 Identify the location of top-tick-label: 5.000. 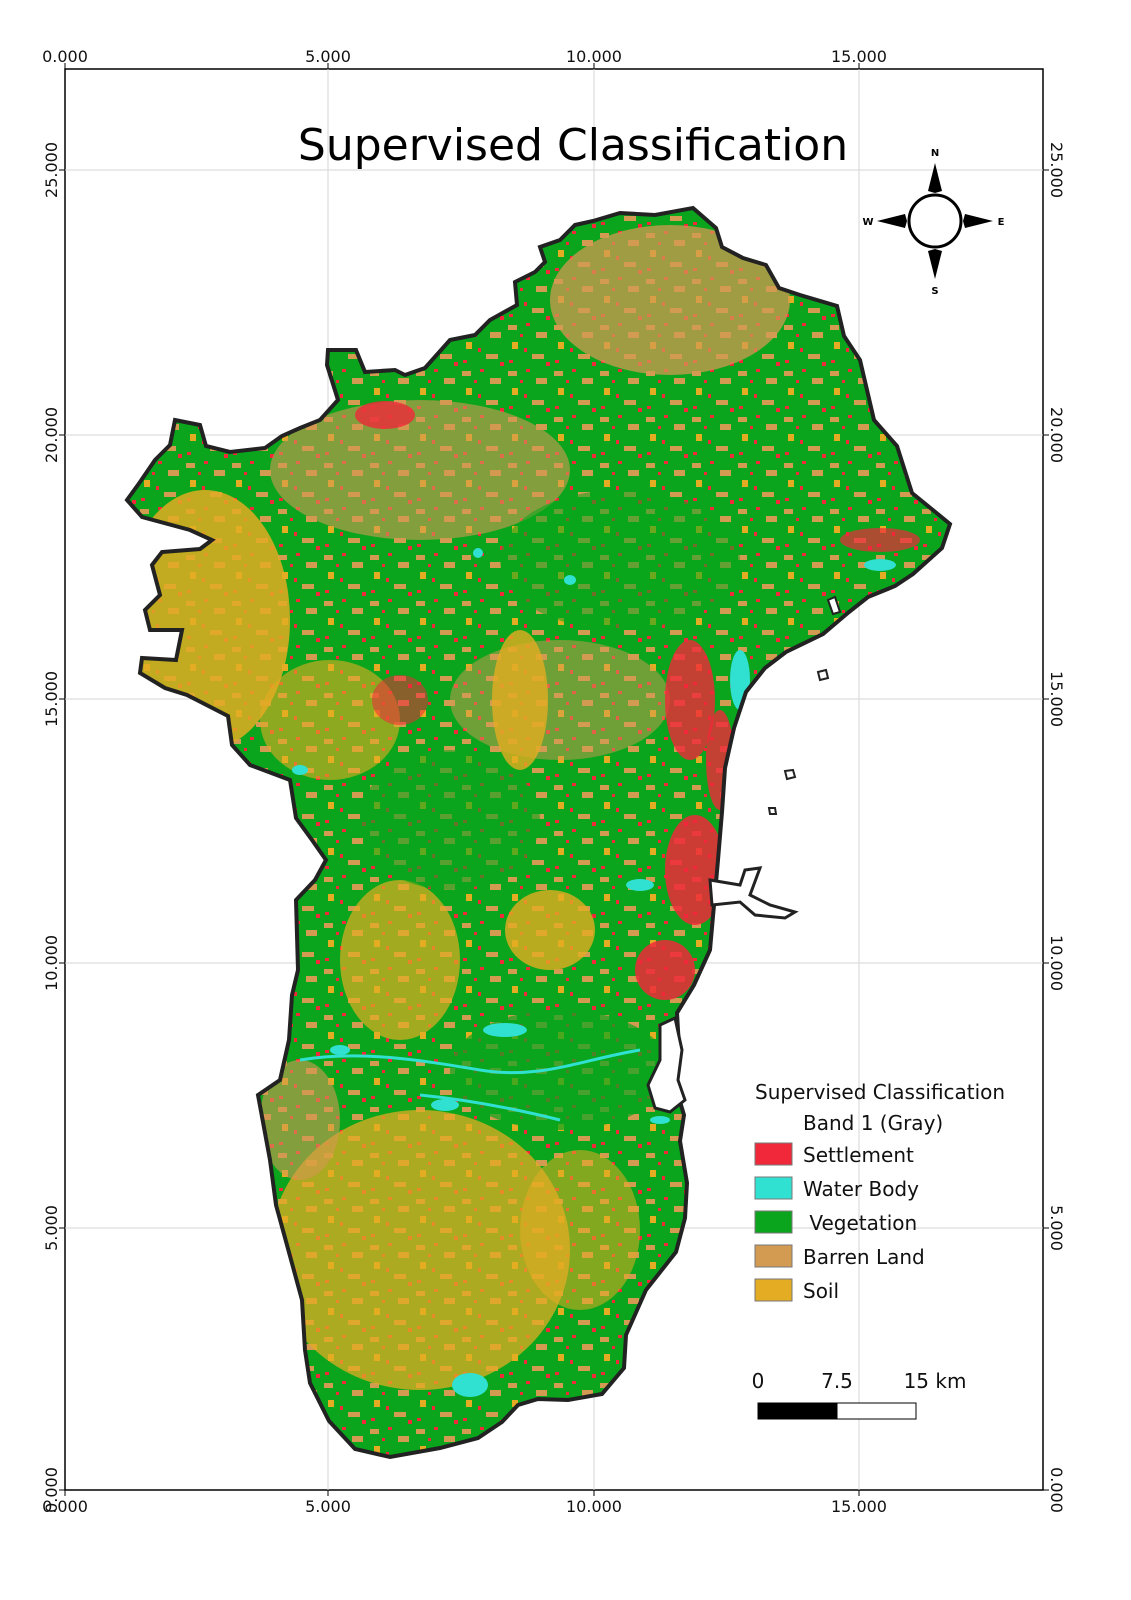
(328, 56).